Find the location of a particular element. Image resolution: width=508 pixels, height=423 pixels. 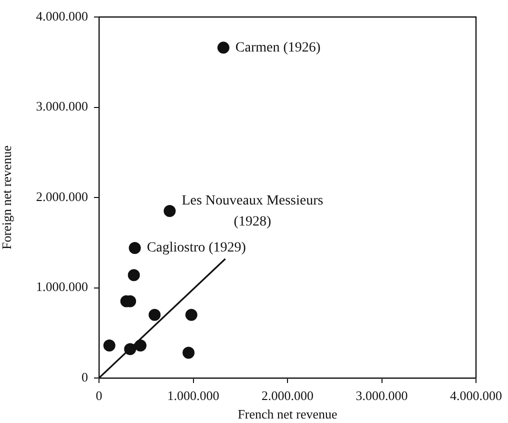

x-tick-label: 0 is located at coordinates (99, 396).